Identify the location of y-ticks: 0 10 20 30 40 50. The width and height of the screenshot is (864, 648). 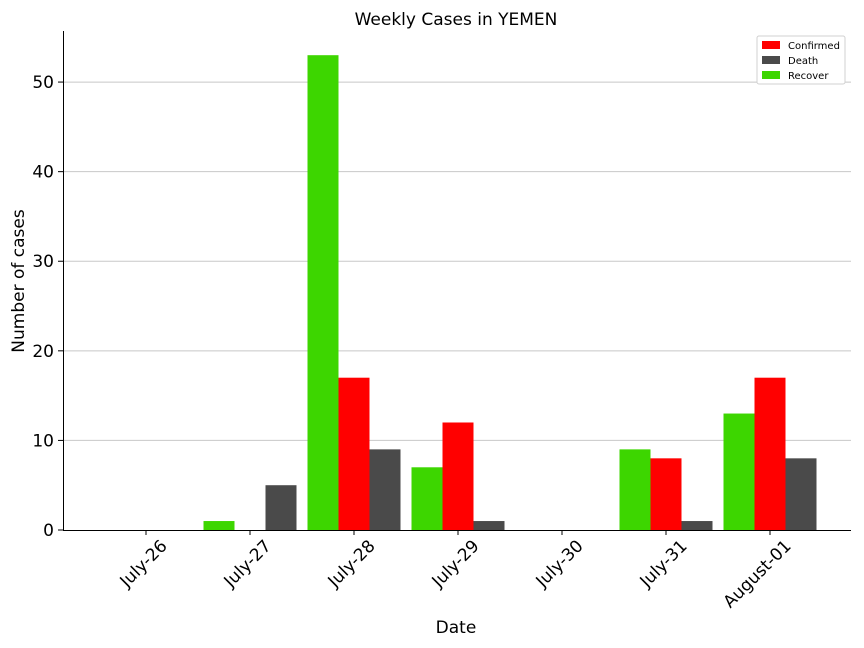
(47, 307).